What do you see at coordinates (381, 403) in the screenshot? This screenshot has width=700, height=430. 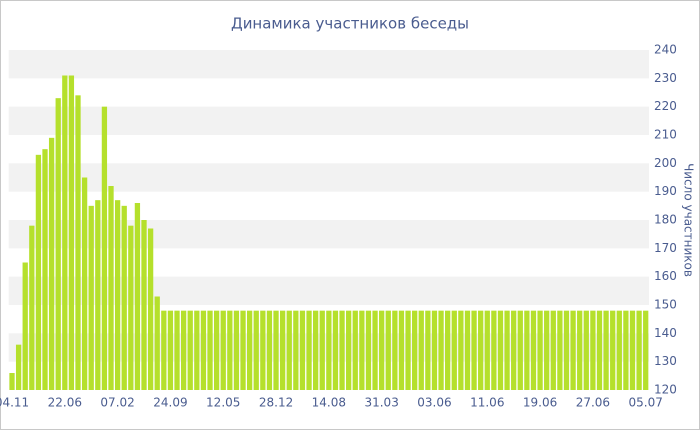 I see `x-tick-label: 31.03` at bounding box center [381, 403].